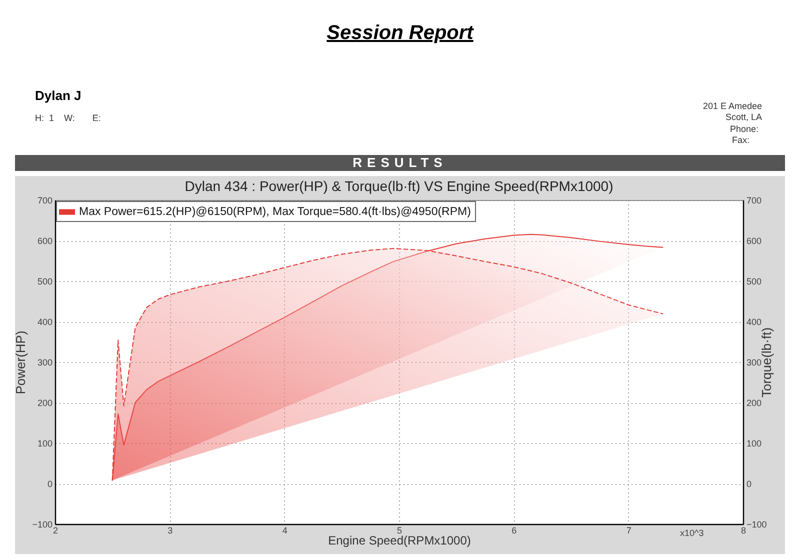 The height and width of the screenshot is (555, 800). Describe the element at coordinates (754, 403) in the screenshot. I see `y2-tick-label: 200` at that location.